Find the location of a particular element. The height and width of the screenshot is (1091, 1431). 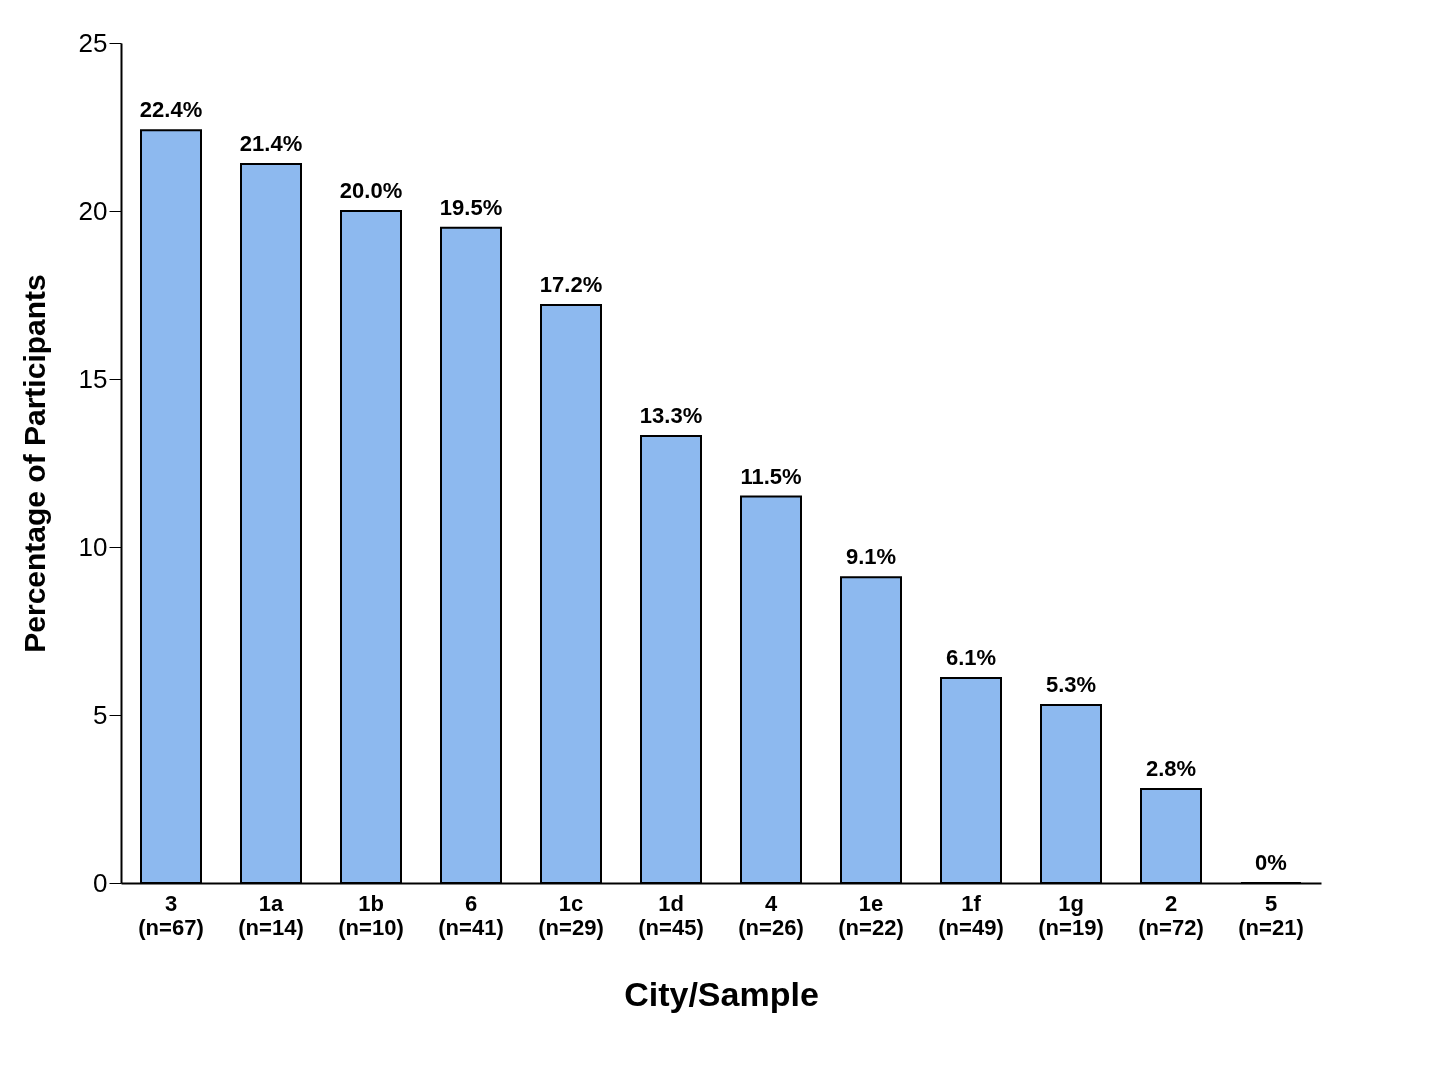

x-tick-label: 1a (n=14) is located at coordinates (271, 915).